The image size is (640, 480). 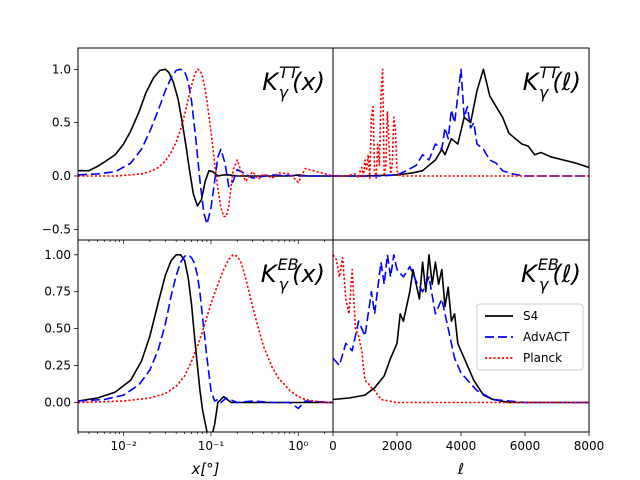 I want to click on panel-title: KTT γ (x), so click(x=293, y=82).